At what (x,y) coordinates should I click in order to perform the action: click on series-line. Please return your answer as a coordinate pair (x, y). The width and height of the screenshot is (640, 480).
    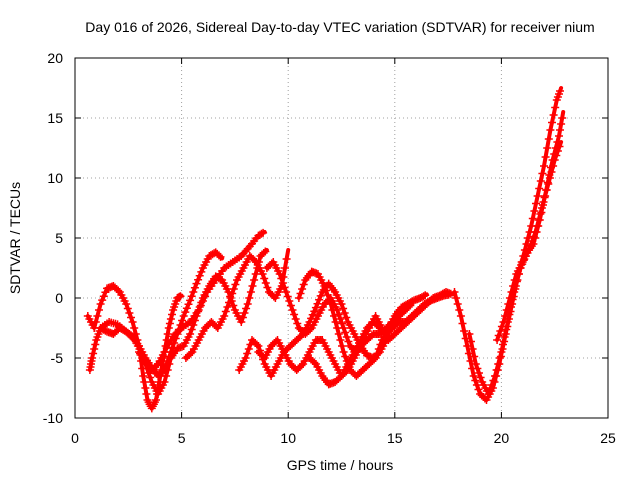
    Looking at the image, I should click on (516, 253).